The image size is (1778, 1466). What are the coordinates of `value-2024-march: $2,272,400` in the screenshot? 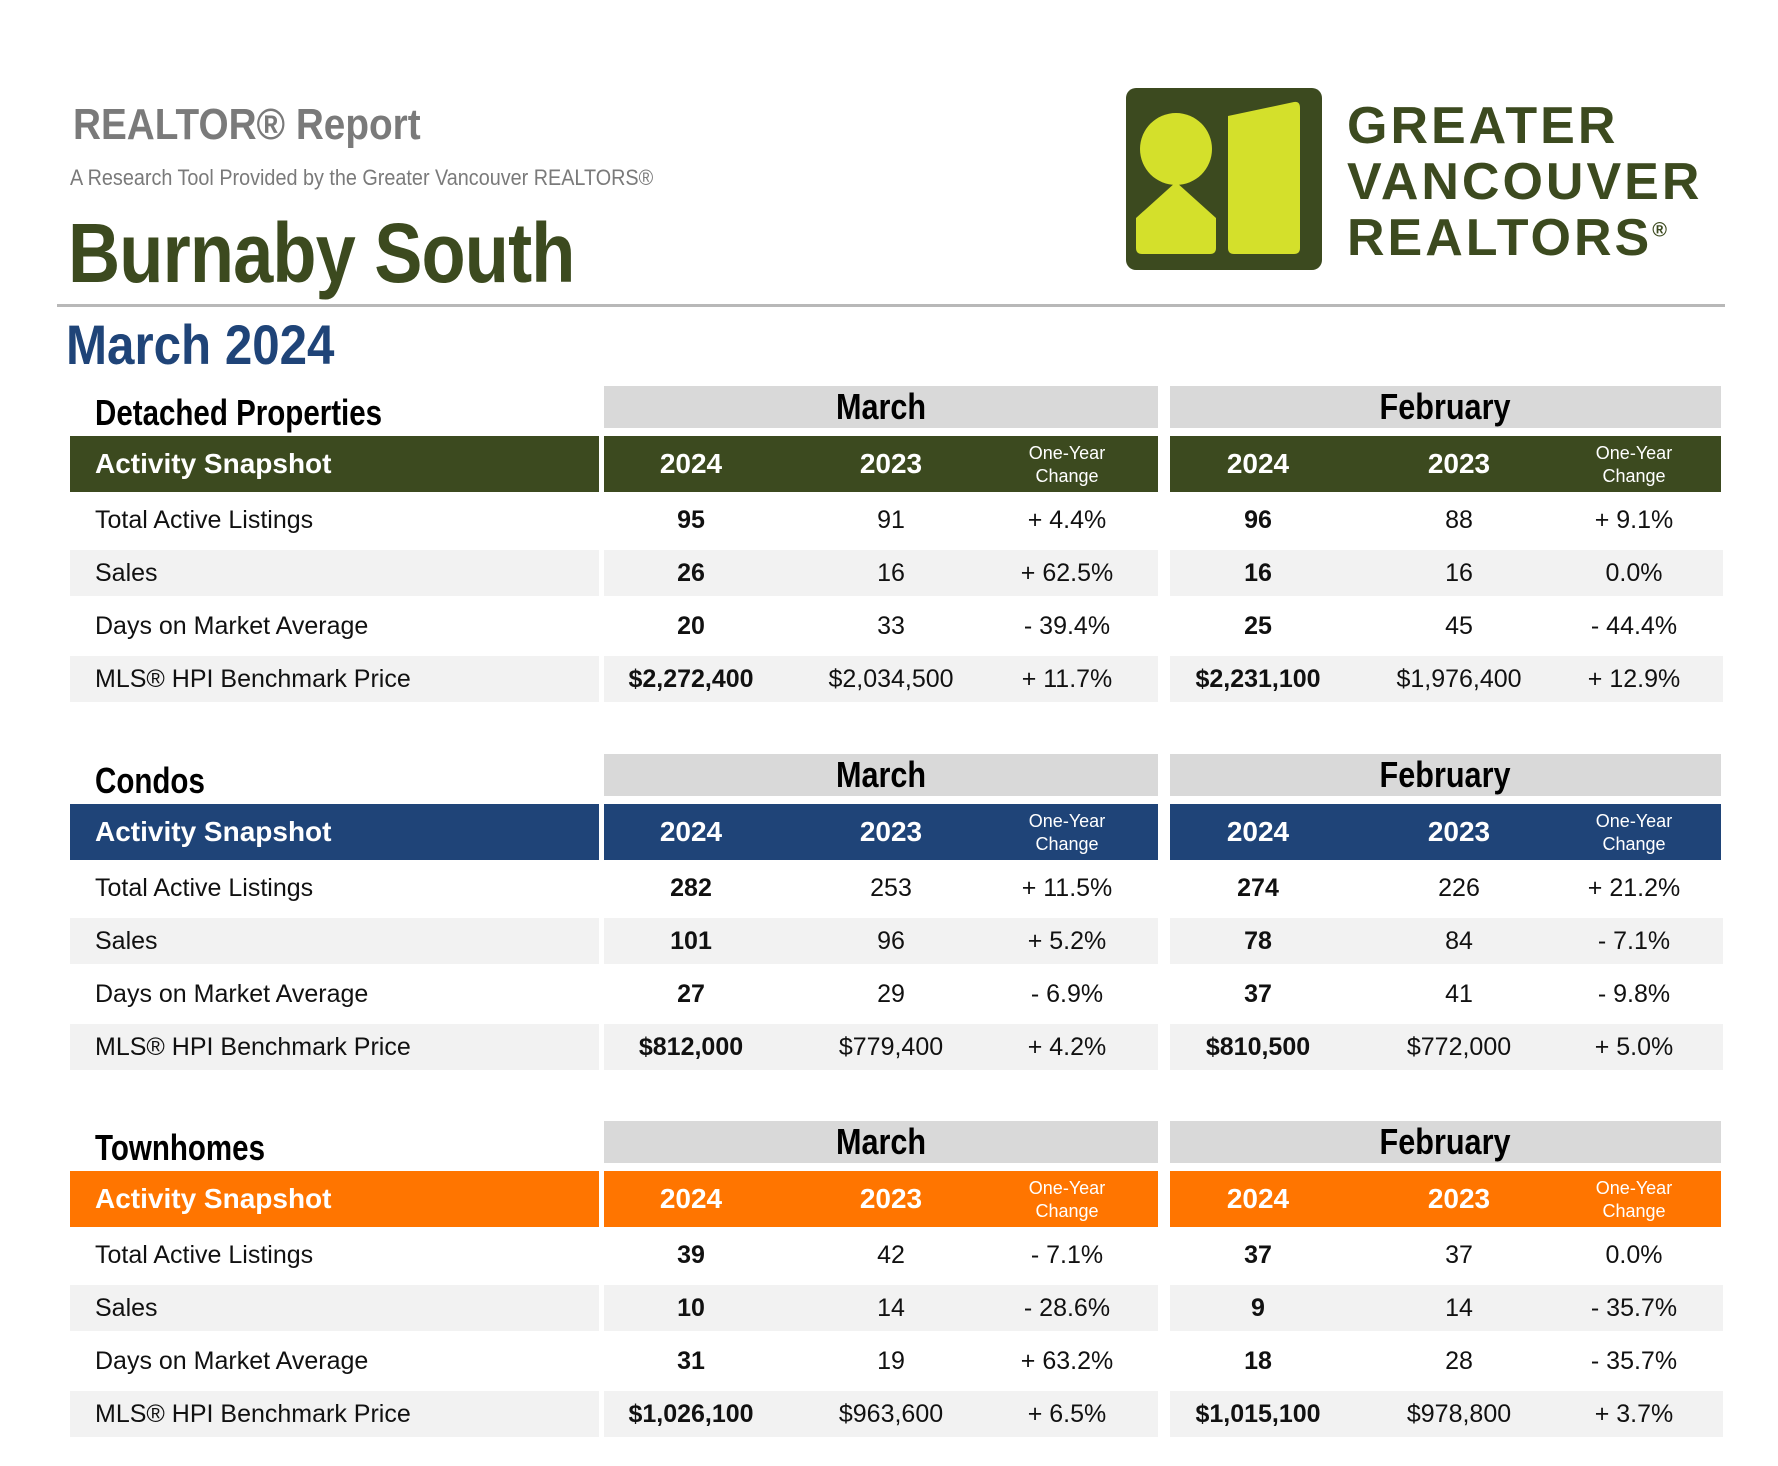 It's located at (691, 679).